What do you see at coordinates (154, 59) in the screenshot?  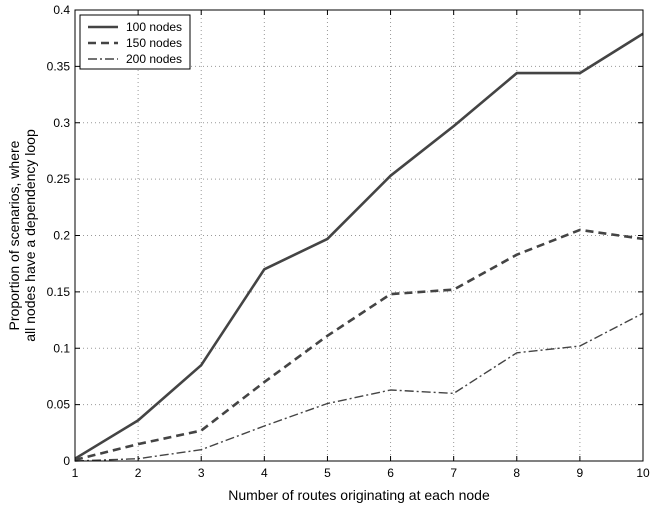 I see `legend-label-3: 200 nodes` at bounding box center [154, 59].